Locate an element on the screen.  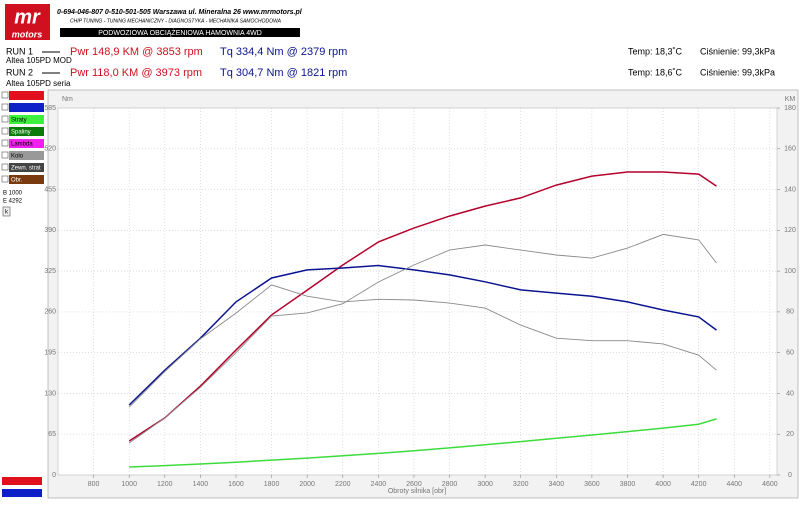
y-tick-label: 455 is located at coordinates (50, 189).